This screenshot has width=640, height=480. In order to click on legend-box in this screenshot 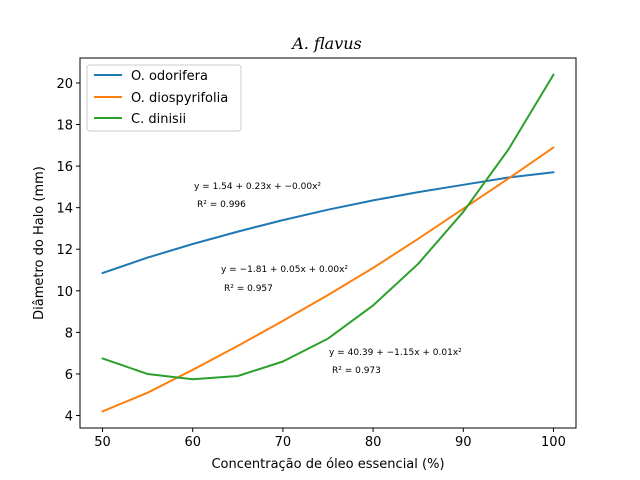, I will do `click(164, 98)`.